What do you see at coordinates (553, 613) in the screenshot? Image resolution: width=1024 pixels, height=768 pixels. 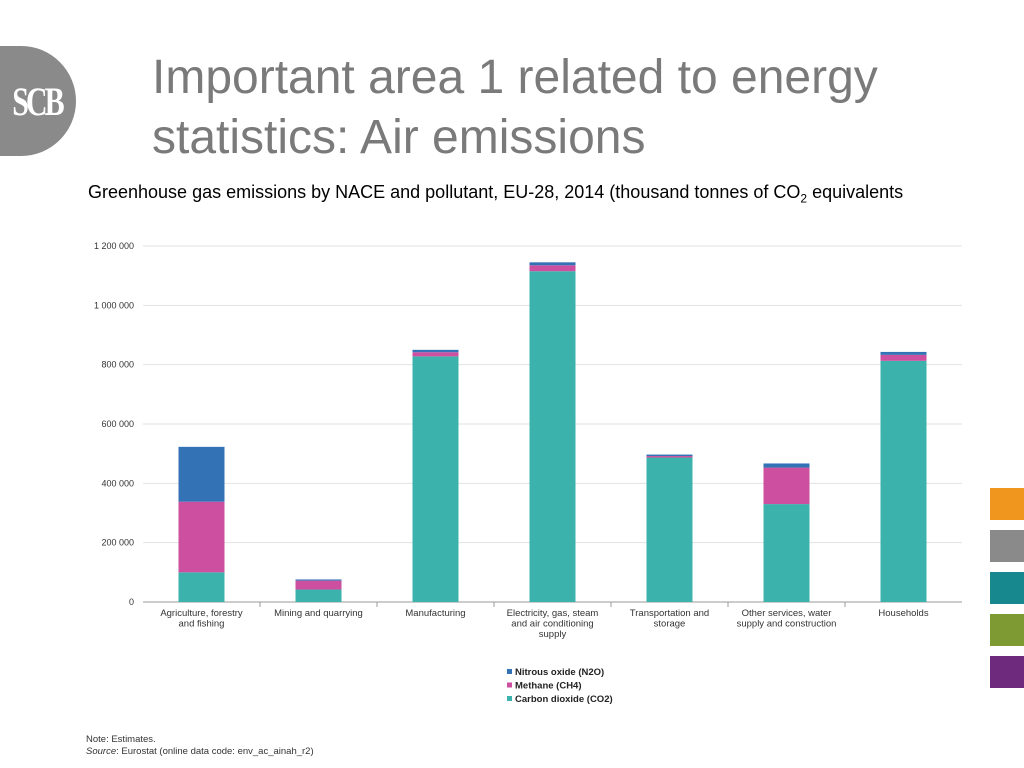 I see `x-category-label: Electricity, gas, steam` at bounding box center [553, 613].